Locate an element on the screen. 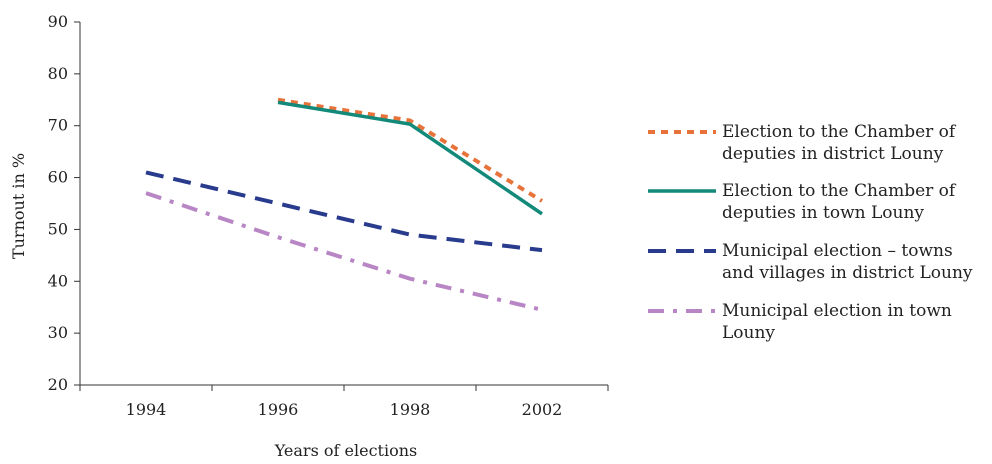 Image resolution: width=992 pixels, height=464 pixels. y-tick-label: 60 is located at coordinates (58, 177).